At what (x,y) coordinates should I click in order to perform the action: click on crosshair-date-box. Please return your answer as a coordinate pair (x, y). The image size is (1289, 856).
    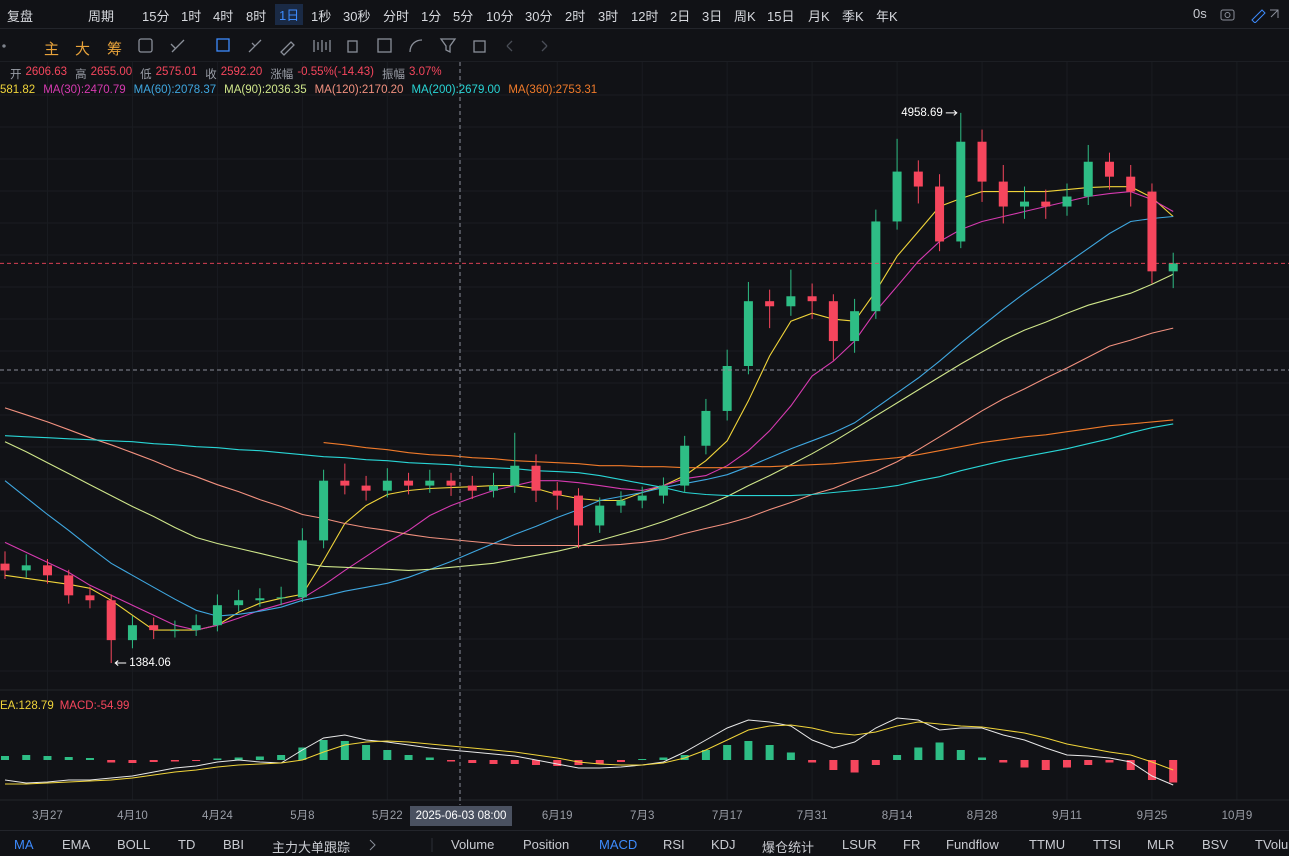
    Looking at the image, I should click on (461, 816).